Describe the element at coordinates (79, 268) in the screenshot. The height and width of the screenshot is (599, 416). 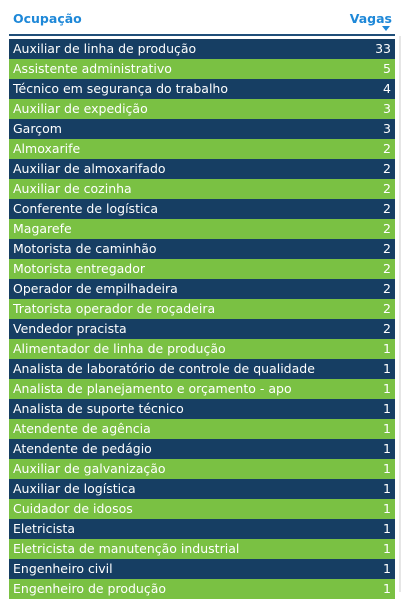
I see `cell-occupation: Motorista entregador` at that location.